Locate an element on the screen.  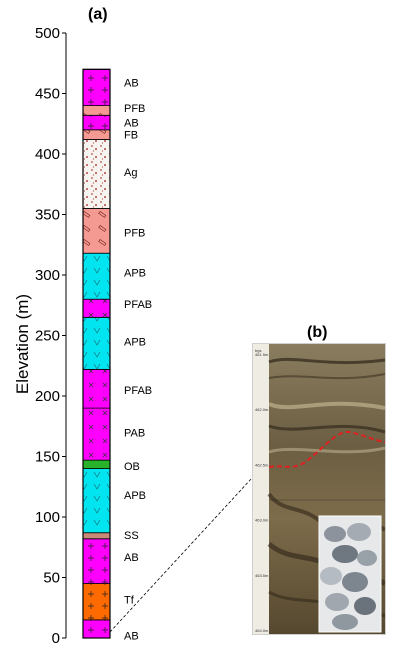
column-outline is located at coordinates (96, 353).